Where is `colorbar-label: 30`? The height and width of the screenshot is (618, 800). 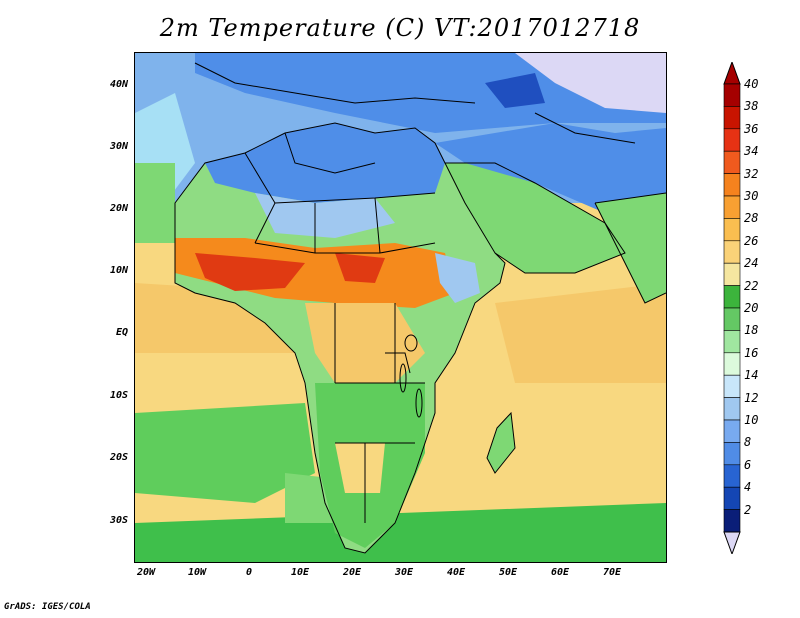 colorbar-label: 30 is located at coordinates (751, 196).